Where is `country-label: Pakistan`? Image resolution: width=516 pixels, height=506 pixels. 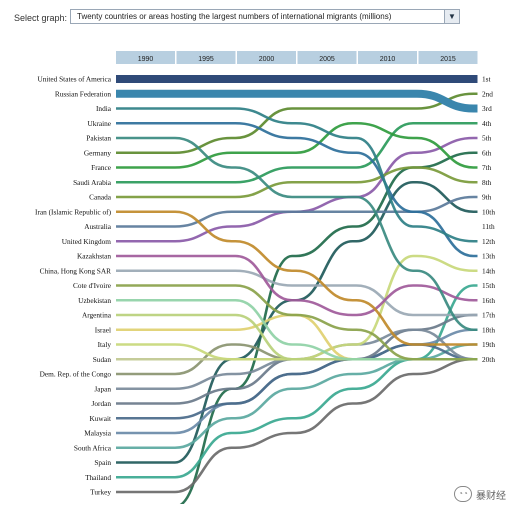 country-label: Pakistan is located at coordinates (98, 138).